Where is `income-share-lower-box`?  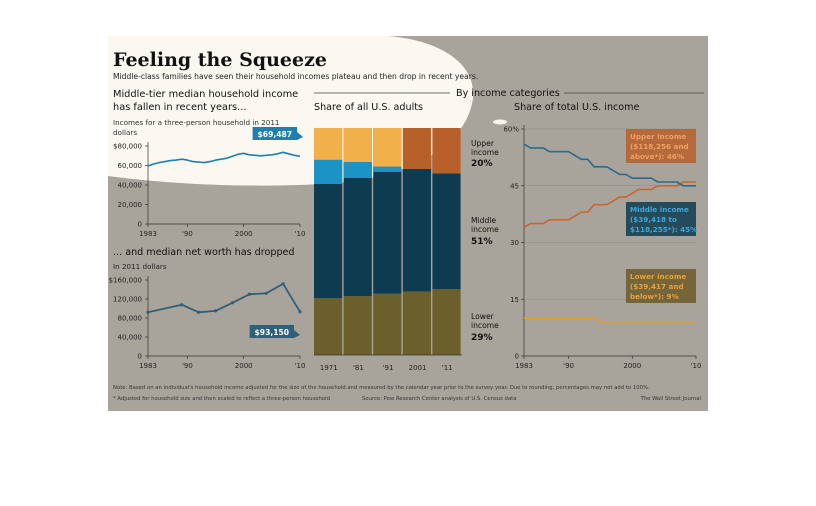
income-share-lower-box is located at coordinates (661, 286).